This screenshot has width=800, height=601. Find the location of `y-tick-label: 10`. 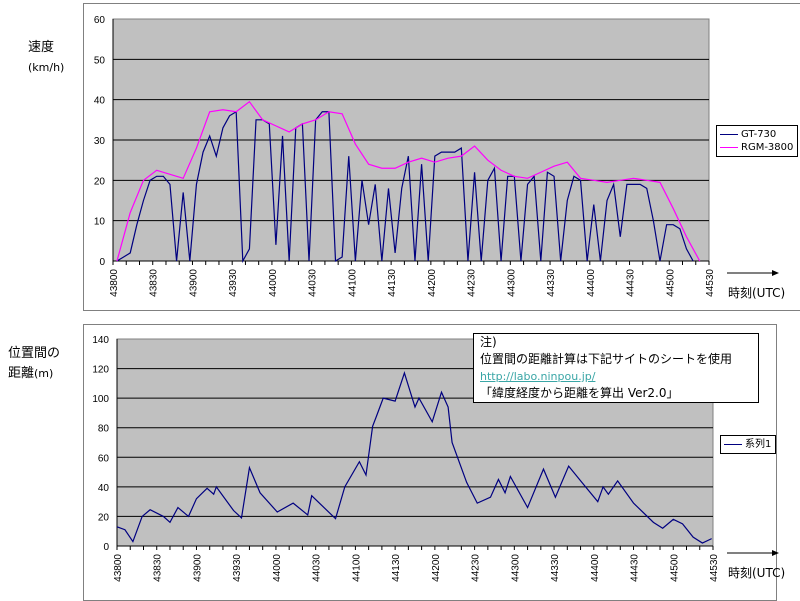

y-tick-label: 10 is located at coordinates (100, 222).